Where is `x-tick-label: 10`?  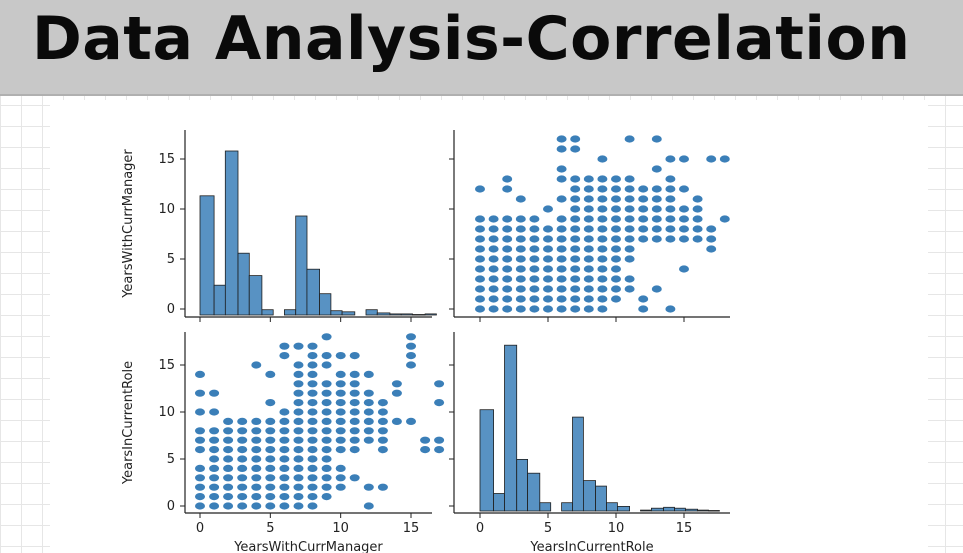 x-tick-label: 10 is located at coordinates (340, 528).